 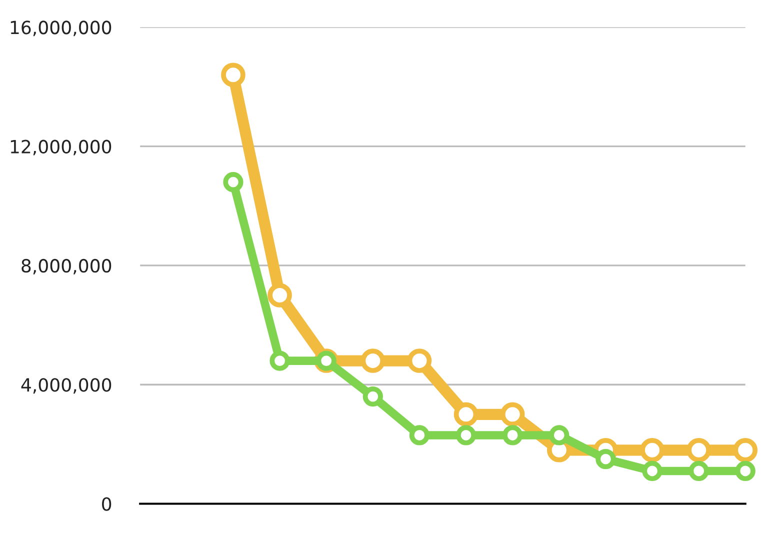 I want to click on y-tick-label: 0, so click(x=107, y=504).